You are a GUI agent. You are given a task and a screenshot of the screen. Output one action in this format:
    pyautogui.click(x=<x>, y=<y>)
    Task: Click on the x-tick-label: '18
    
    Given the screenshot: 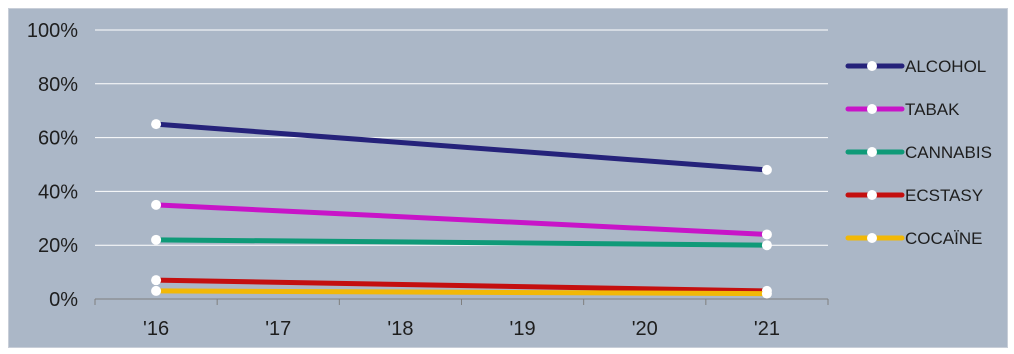 What is the action you would take?
    pyautogui.click(x=400, y=329)
    